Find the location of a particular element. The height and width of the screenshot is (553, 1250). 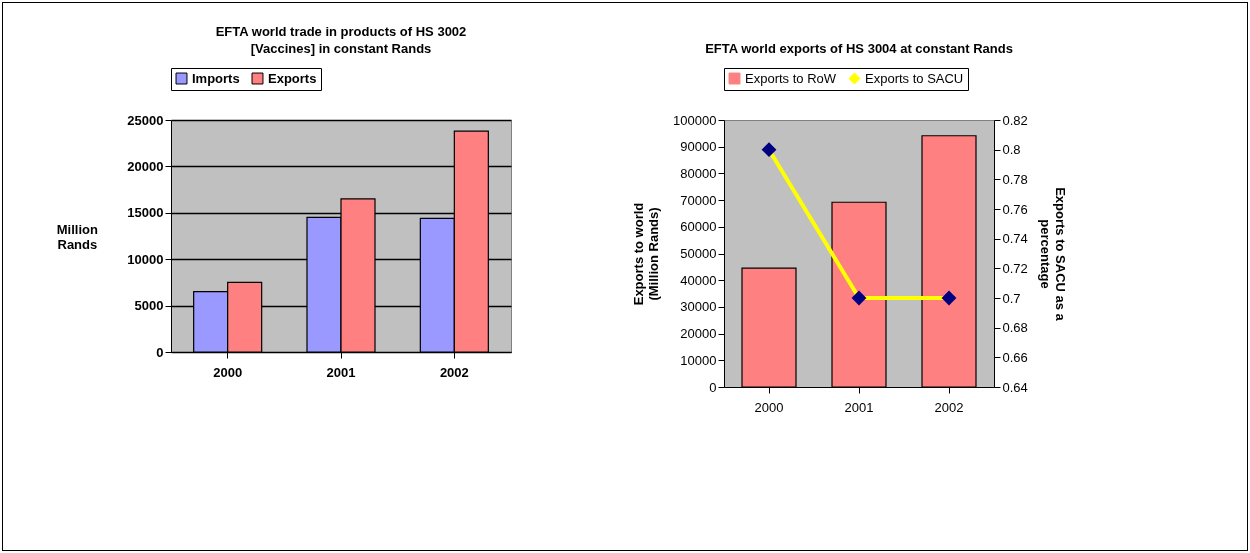

y-tick-label: 90000 is located at coordinates (698, 147).